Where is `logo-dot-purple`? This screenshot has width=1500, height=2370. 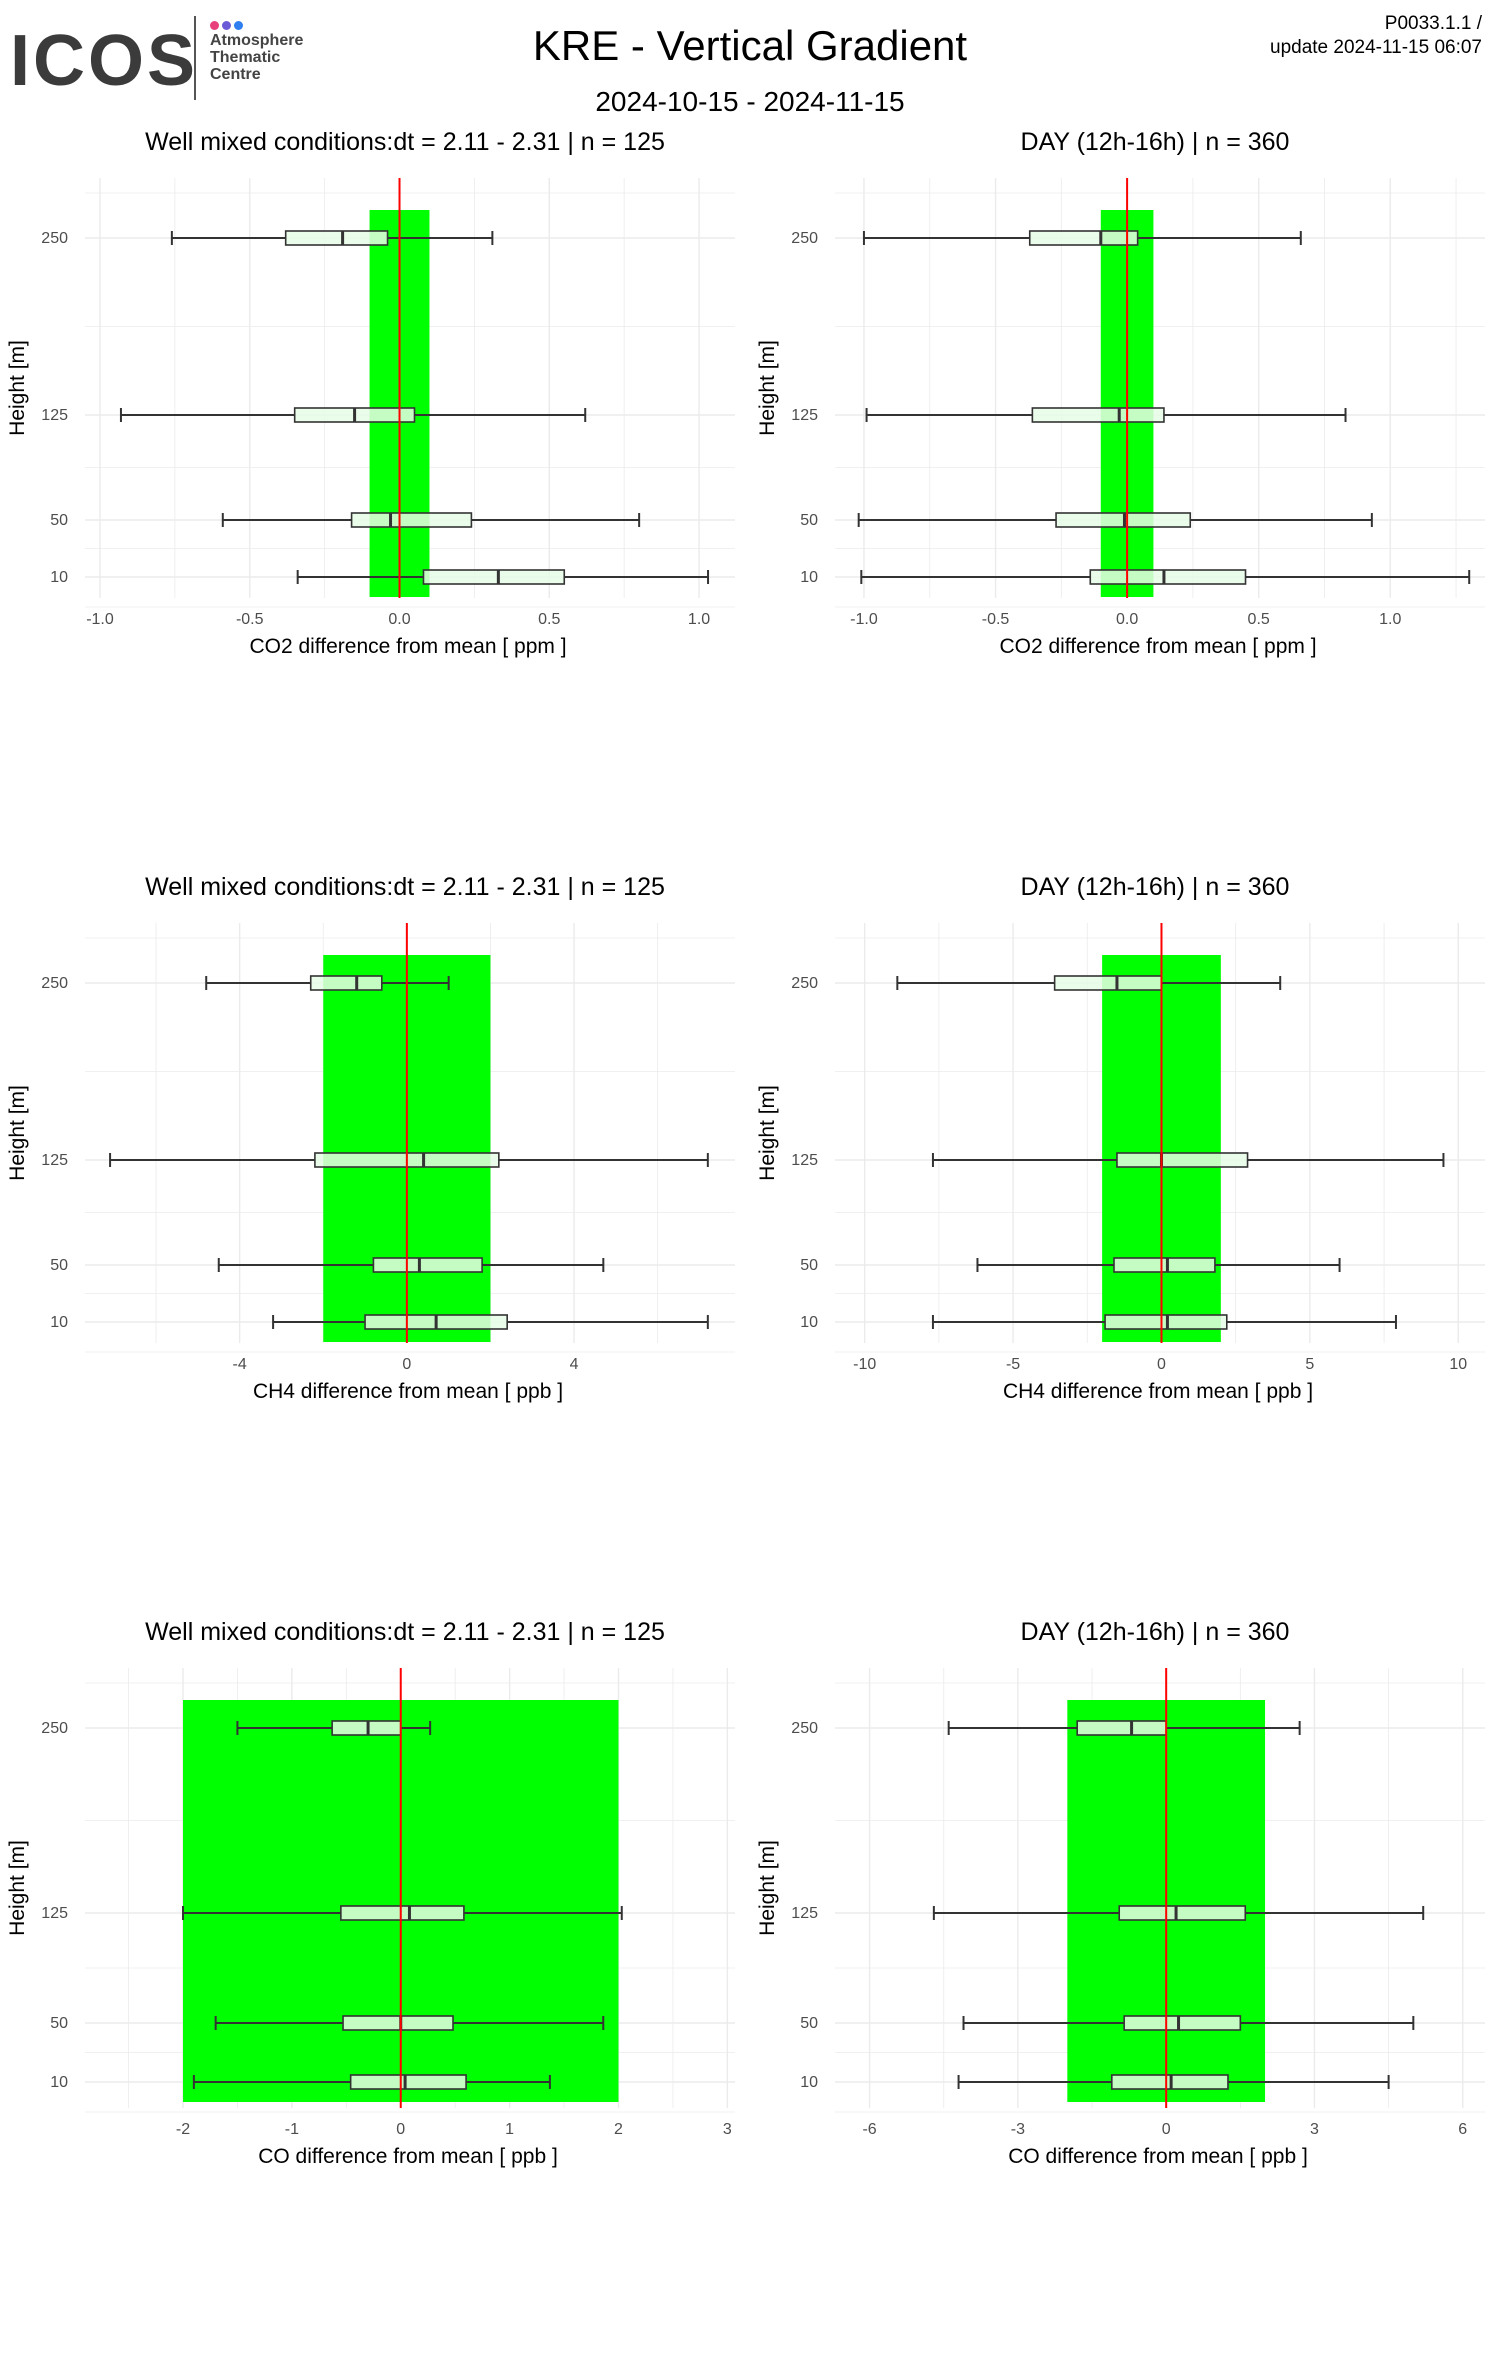
logo-dot-purple is located at coordinates (226, 25).